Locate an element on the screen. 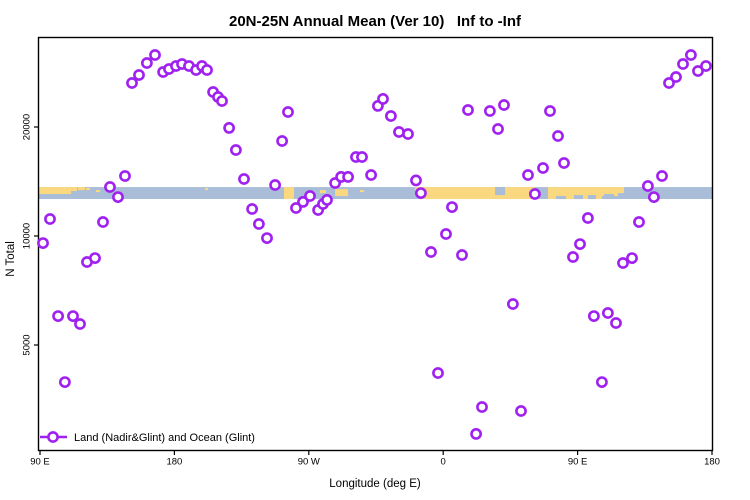 The image size is (750, 500). x-axis-title: Longitude (deg E) is located at coordinates (375, 484).